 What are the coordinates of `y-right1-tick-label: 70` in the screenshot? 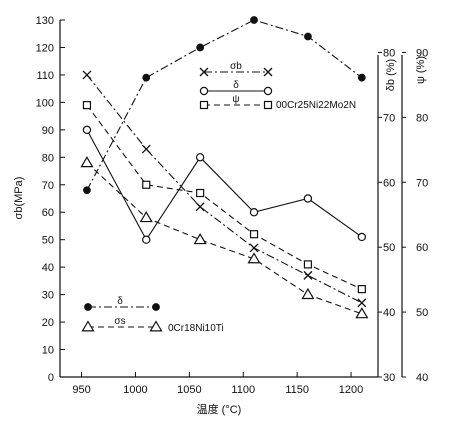 It's located at (389, 118).